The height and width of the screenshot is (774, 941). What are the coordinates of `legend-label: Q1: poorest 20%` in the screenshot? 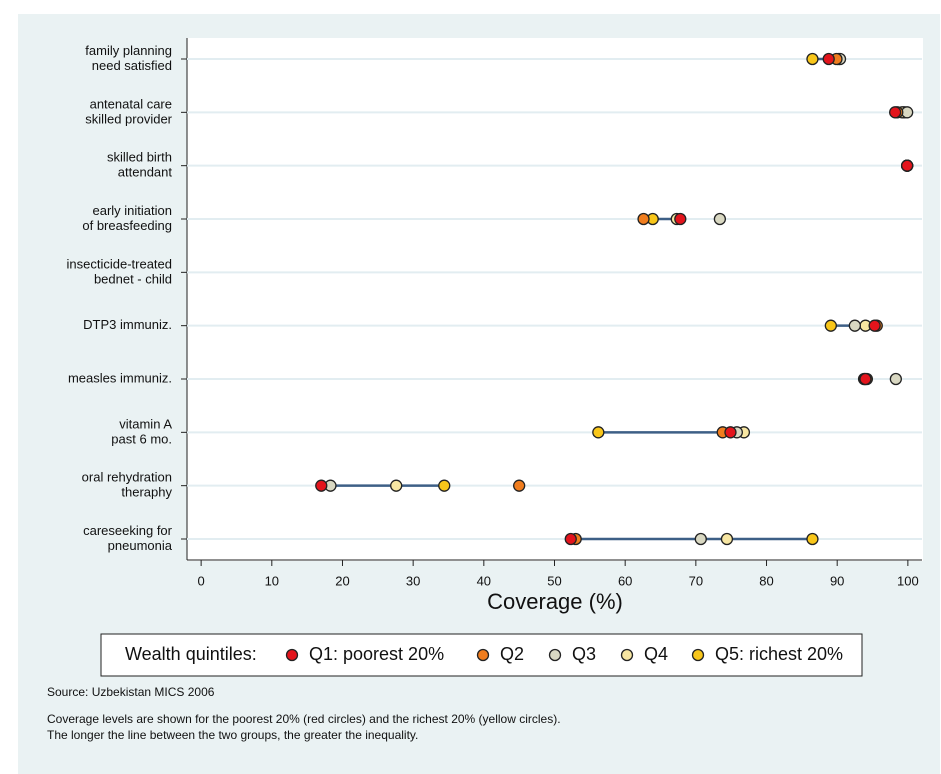 It's located at (376, 654).